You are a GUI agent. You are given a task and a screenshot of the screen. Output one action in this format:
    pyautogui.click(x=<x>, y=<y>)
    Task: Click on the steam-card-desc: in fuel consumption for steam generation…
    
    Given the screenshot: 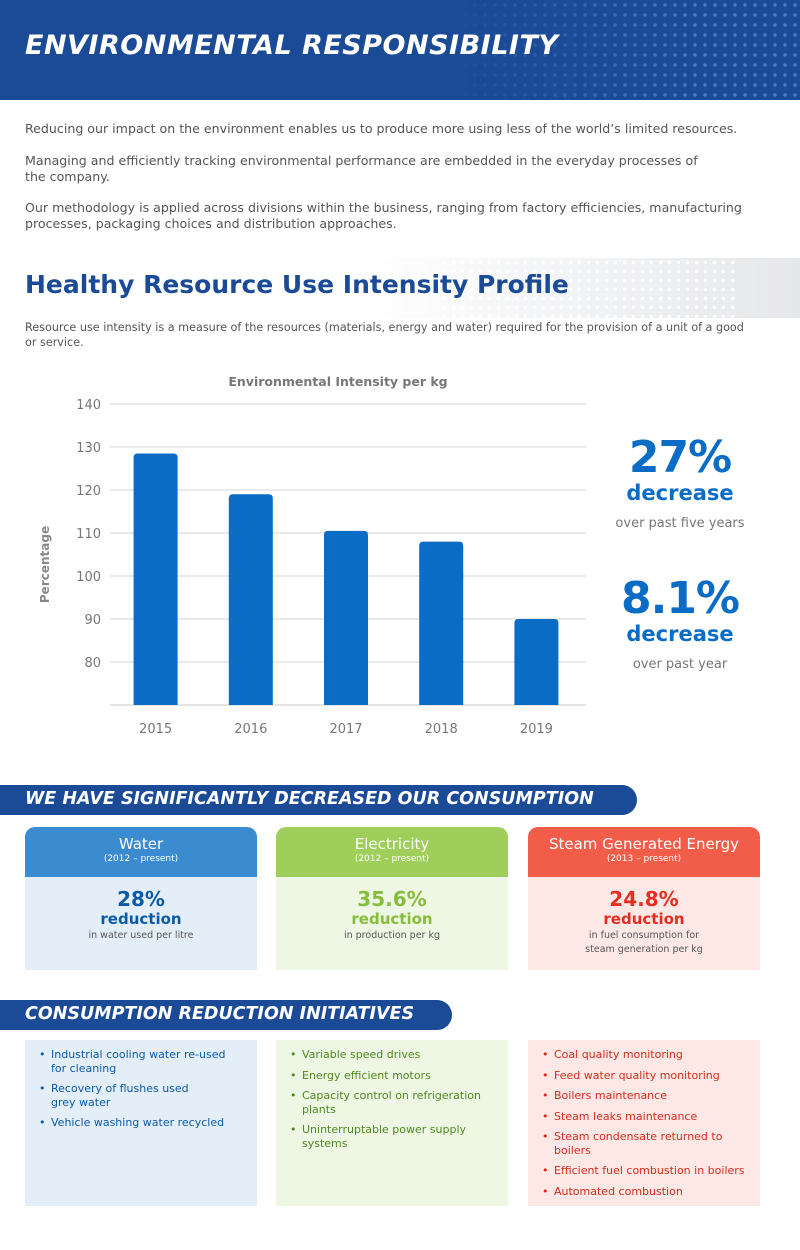 What is the action you would take?
    pyautogui.click(x=644, y=942)
    